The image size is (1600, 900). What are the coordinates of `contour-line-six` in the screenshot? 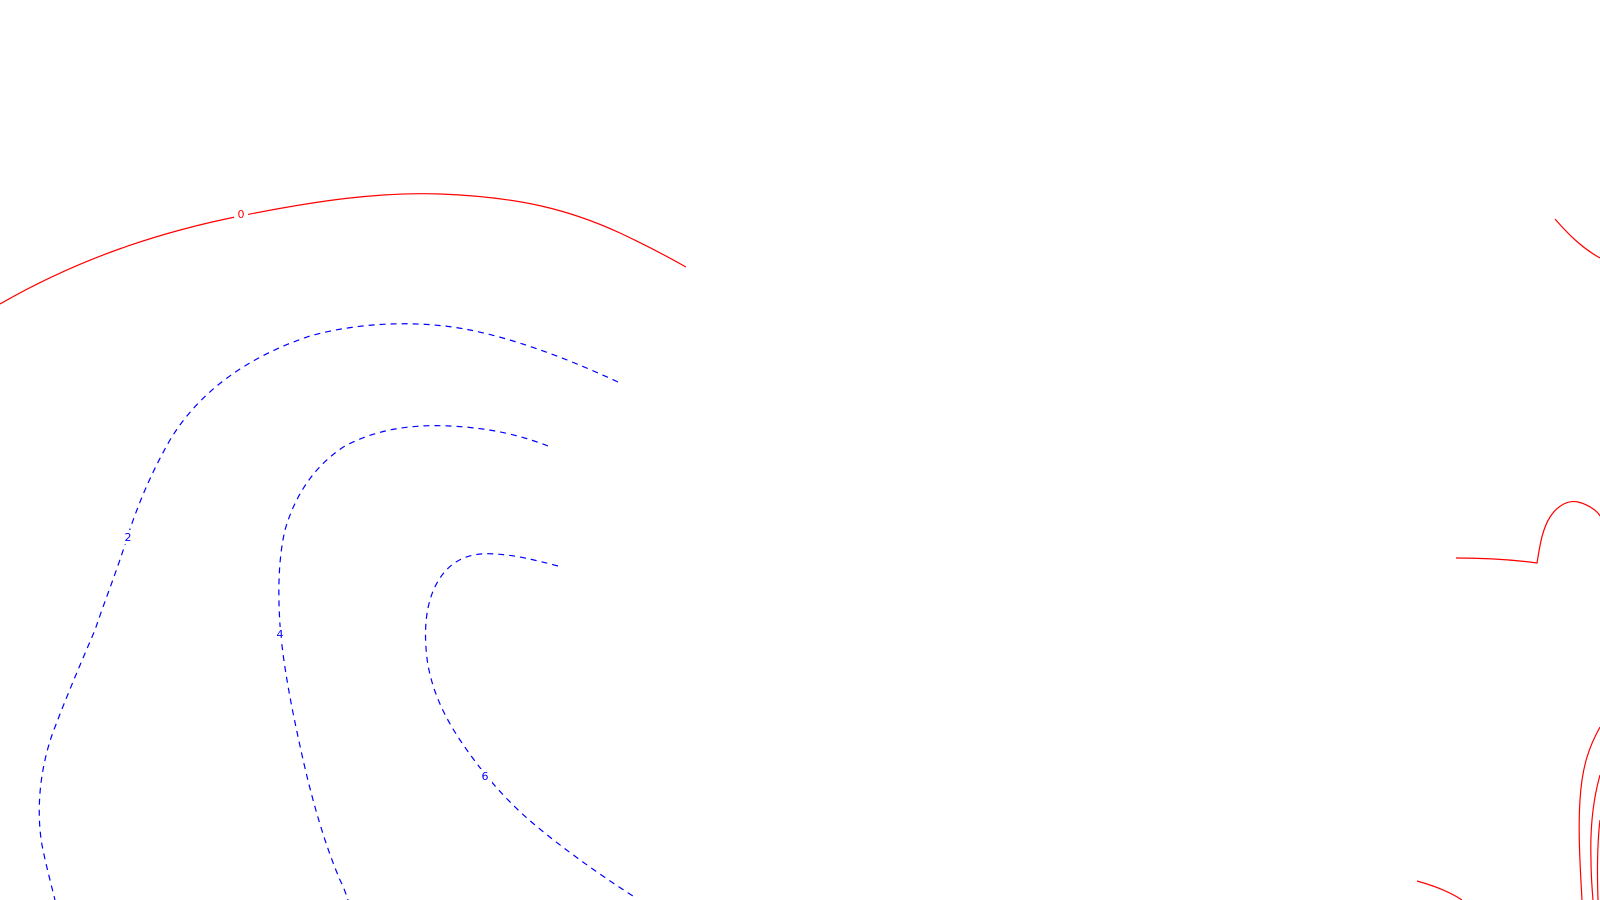 It's located at (530, 726).